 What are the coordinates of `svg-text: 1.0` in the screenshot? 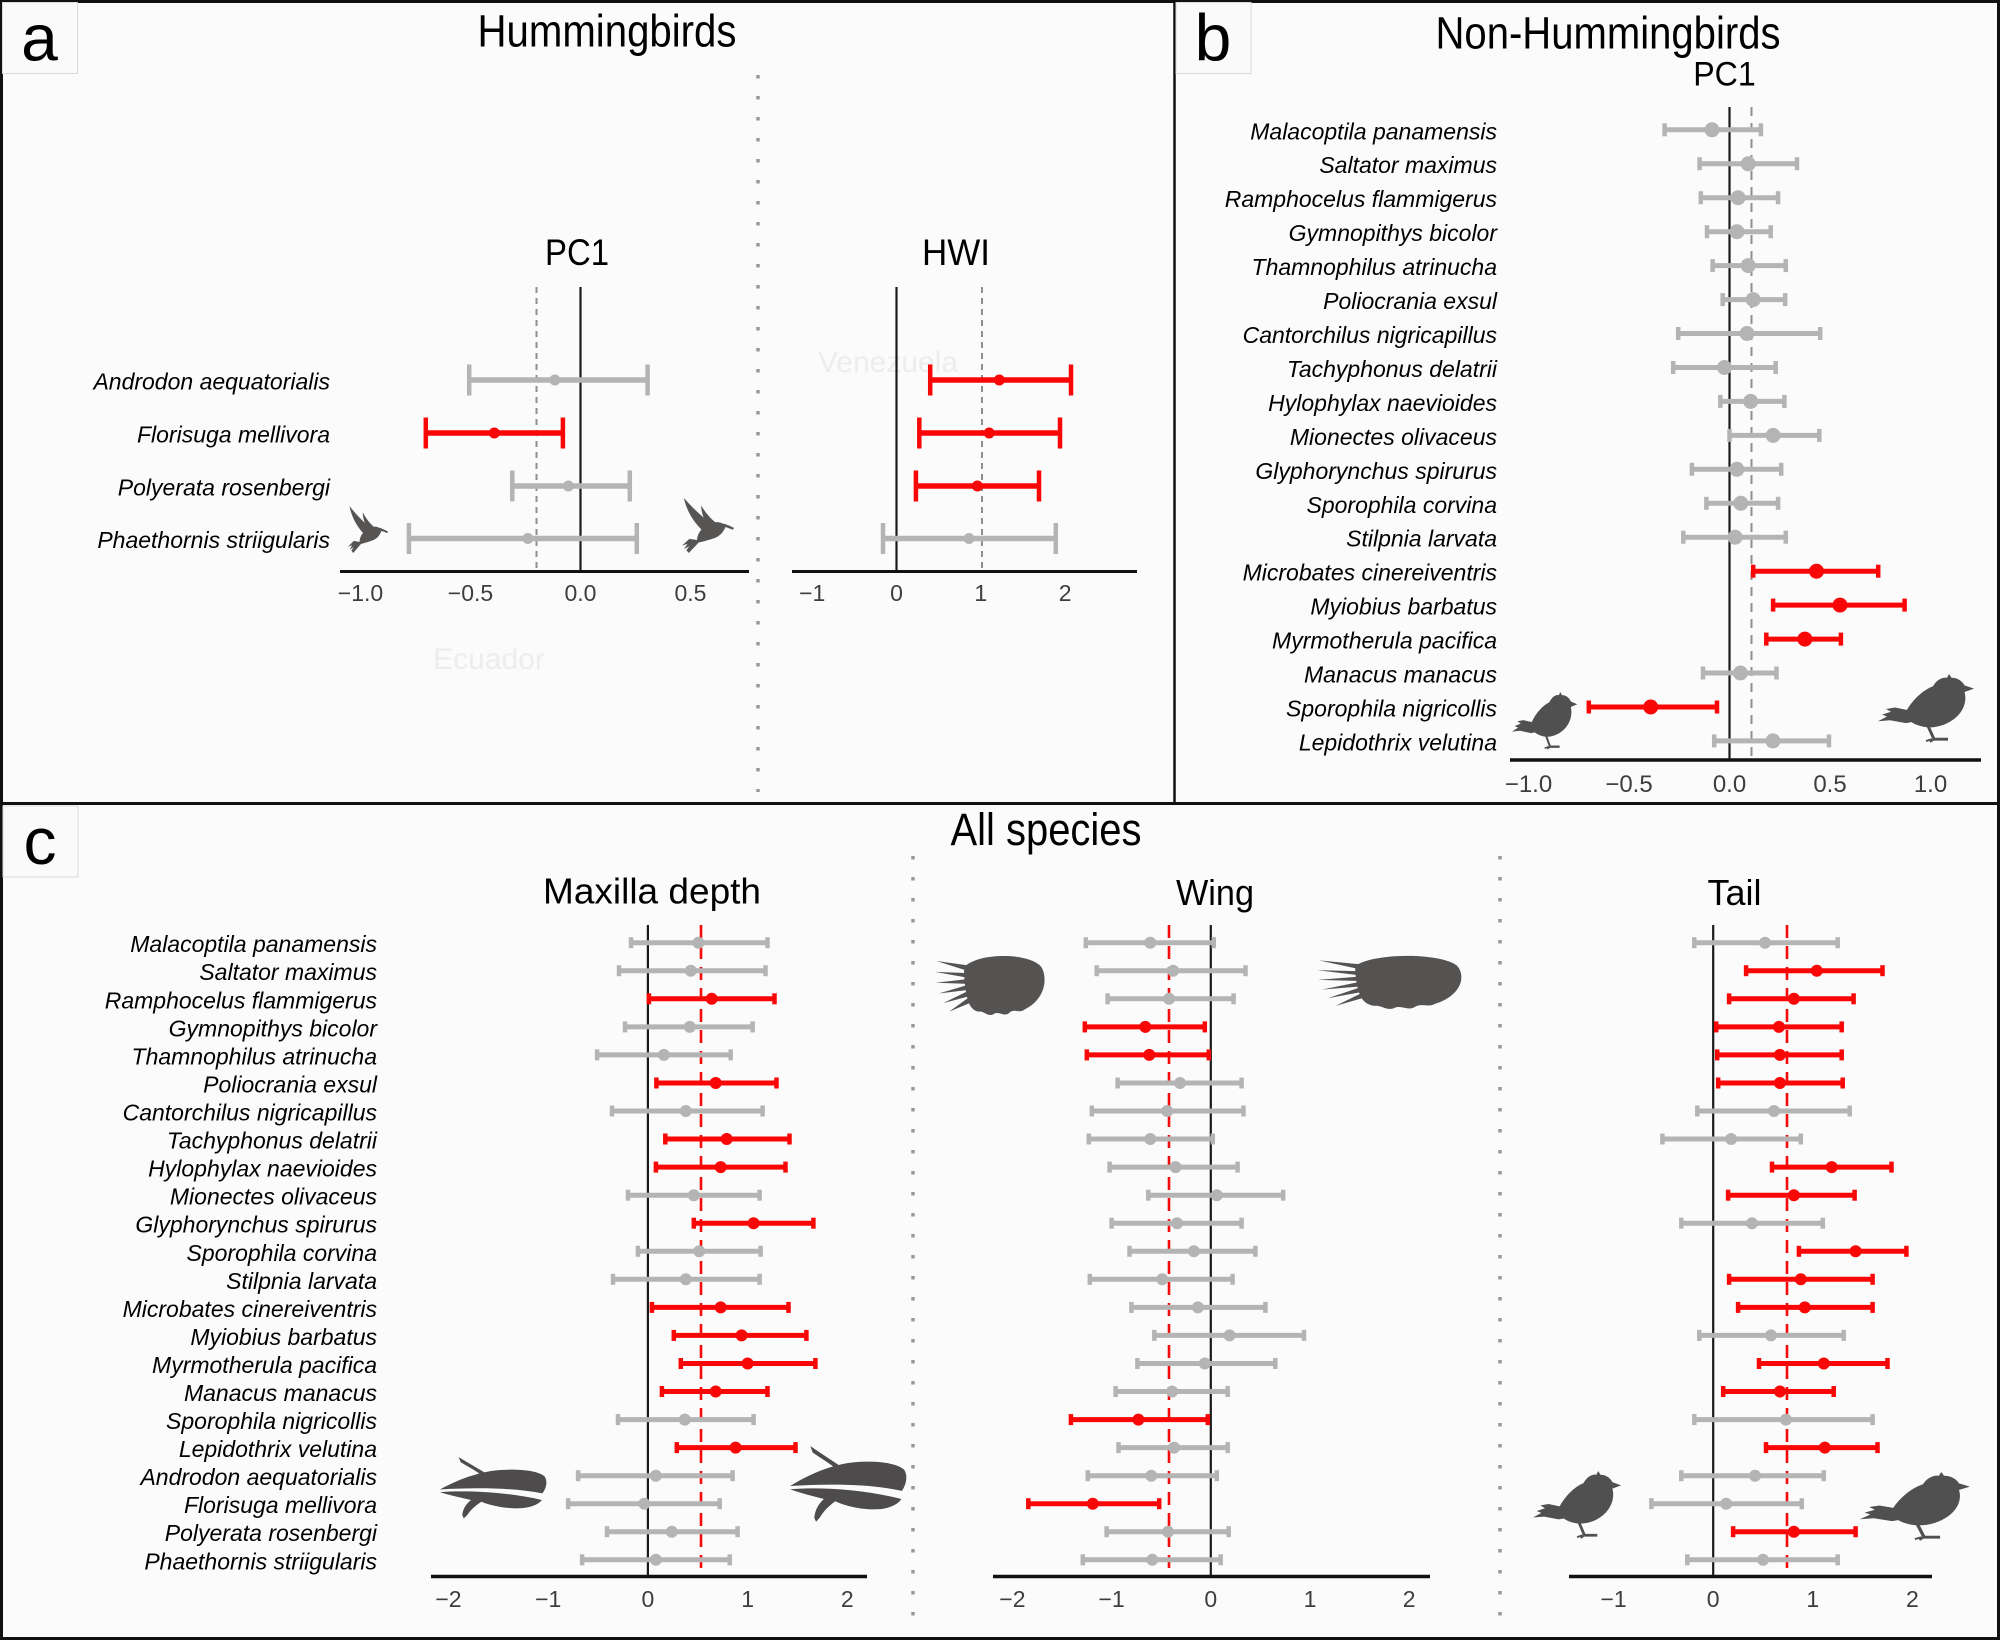 It's located at (1930, 784).